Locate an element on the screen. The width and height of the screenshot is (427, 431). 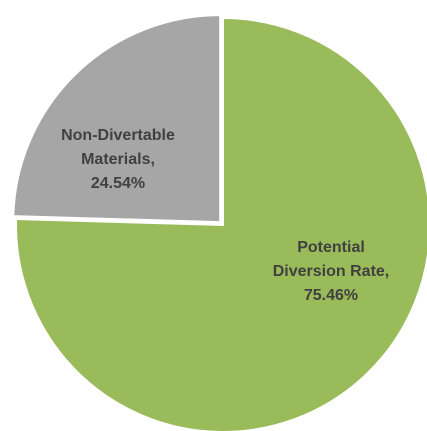
pie-data-label-line: Diversion Rate, is located at coordinates (331, 271).